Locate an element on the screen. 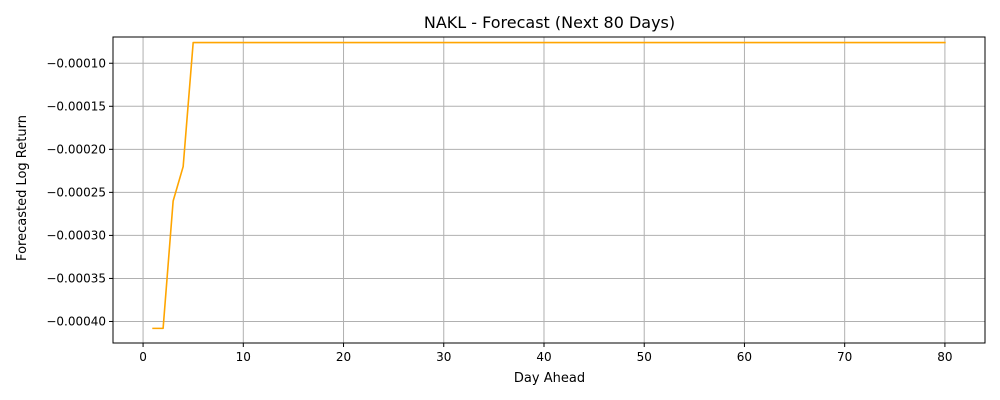 This screenshot has width=1000, height=400. y-tick-label: −0.00015 is located at coordinates (76, 106).